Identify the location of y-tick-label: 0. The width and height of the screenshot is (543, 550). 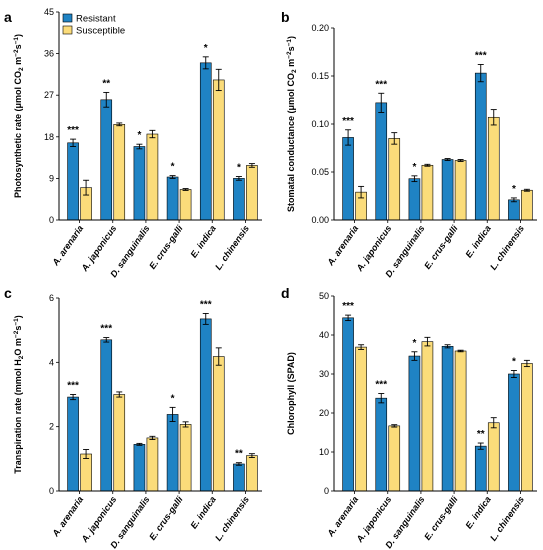
(326, 491).